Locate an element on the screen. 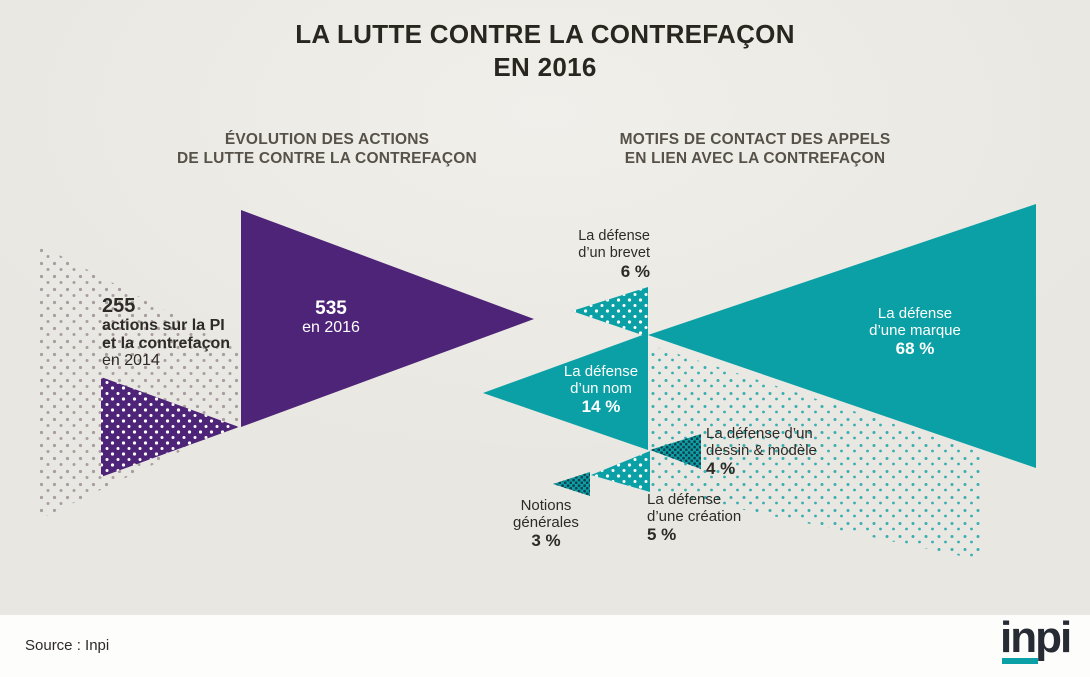 This screenshot has height=677, width=1090. value-2016: 535 is located at coordinates (331, 308).